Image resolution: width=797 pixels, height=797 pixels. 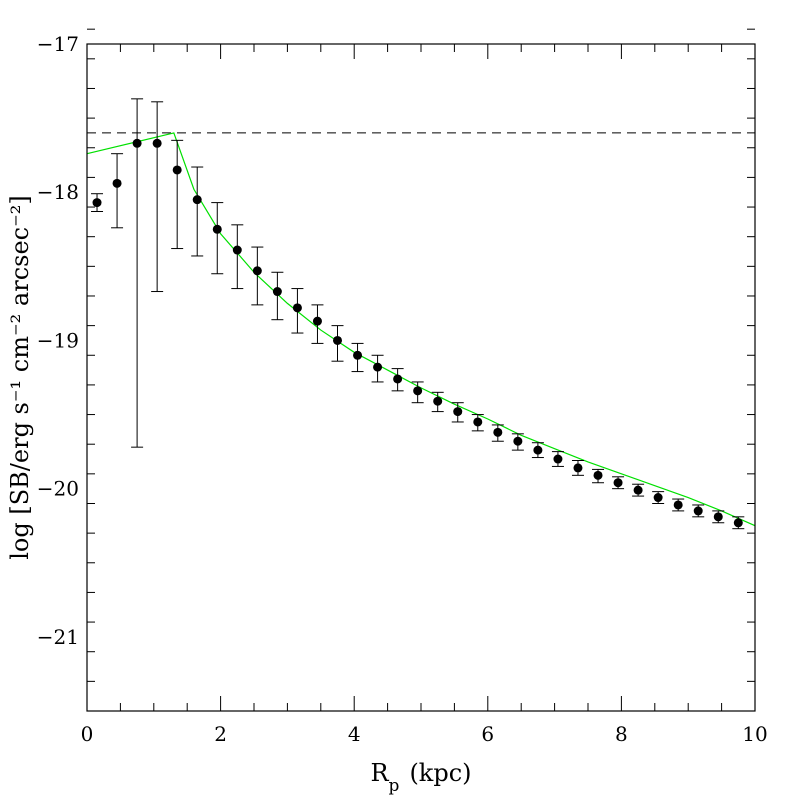 I want to click on x-tick-label: 0, so click(x=87, y=734).